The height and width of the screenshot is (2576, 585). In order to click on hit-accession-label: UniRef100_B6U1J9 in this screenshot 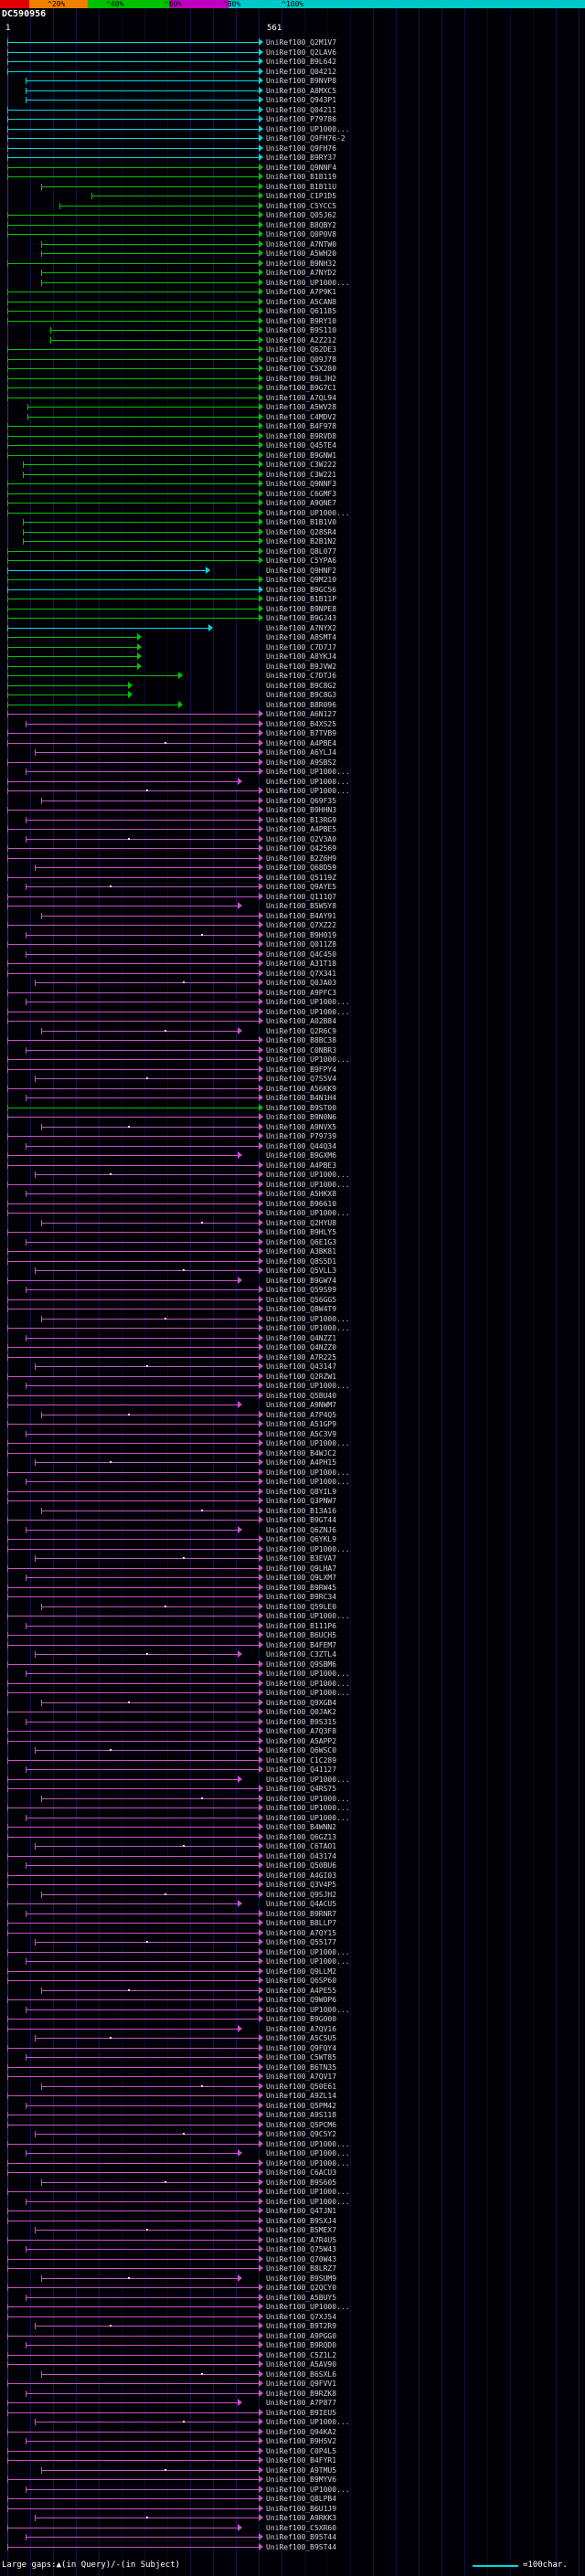, I will do `click(301, 2508)`.